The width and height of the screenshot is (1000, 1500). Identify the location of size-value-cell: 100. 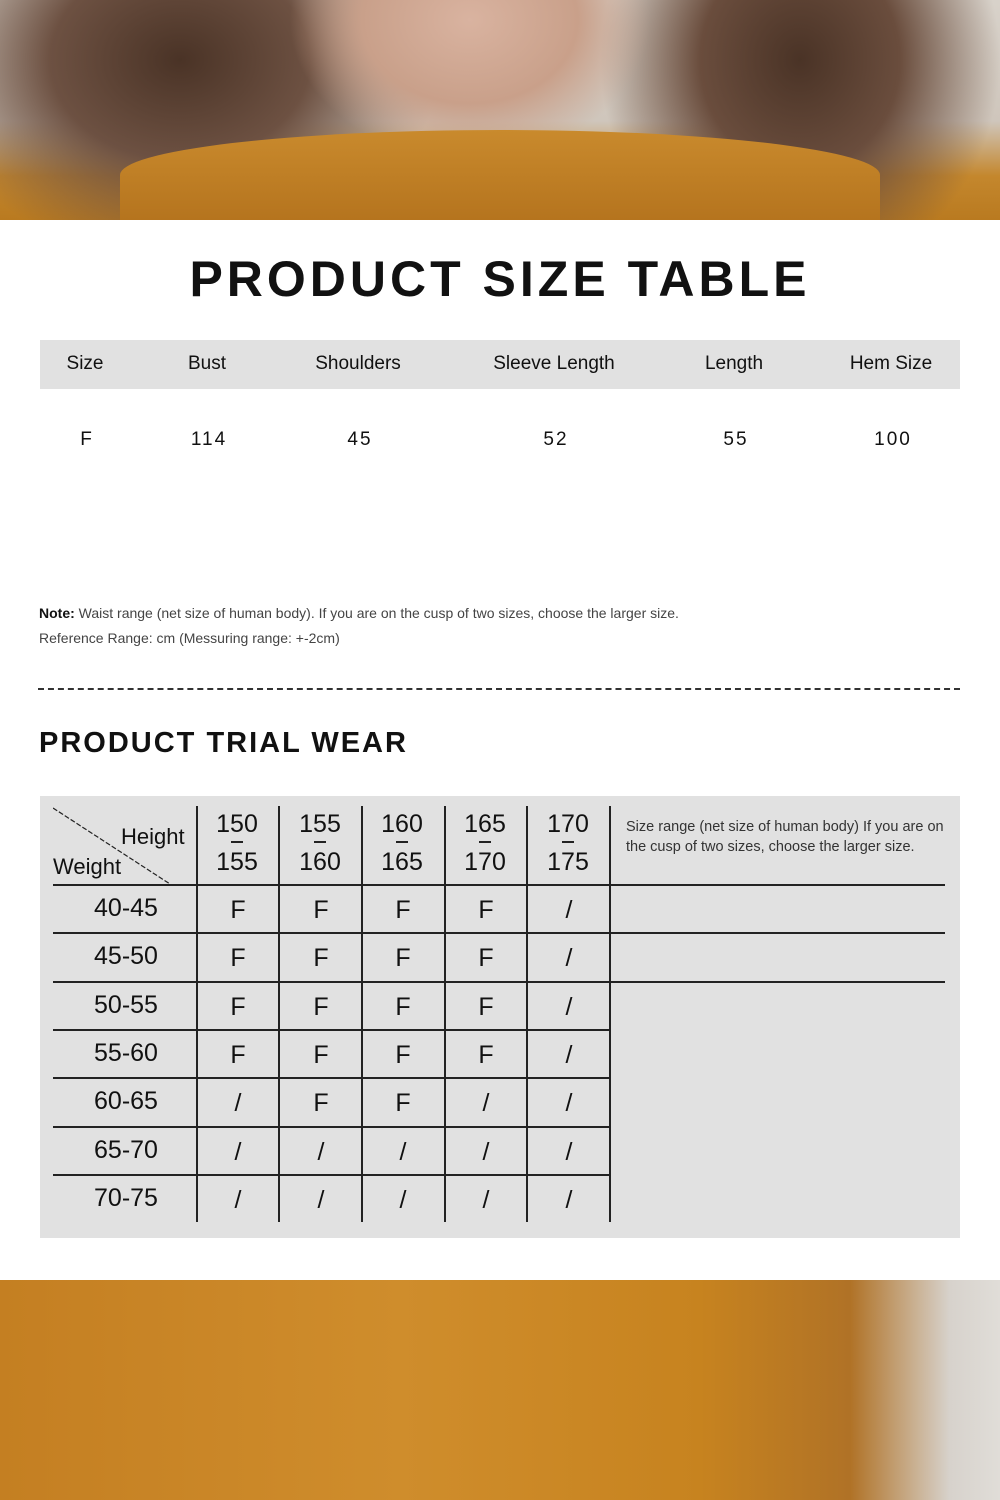
(893, 439).